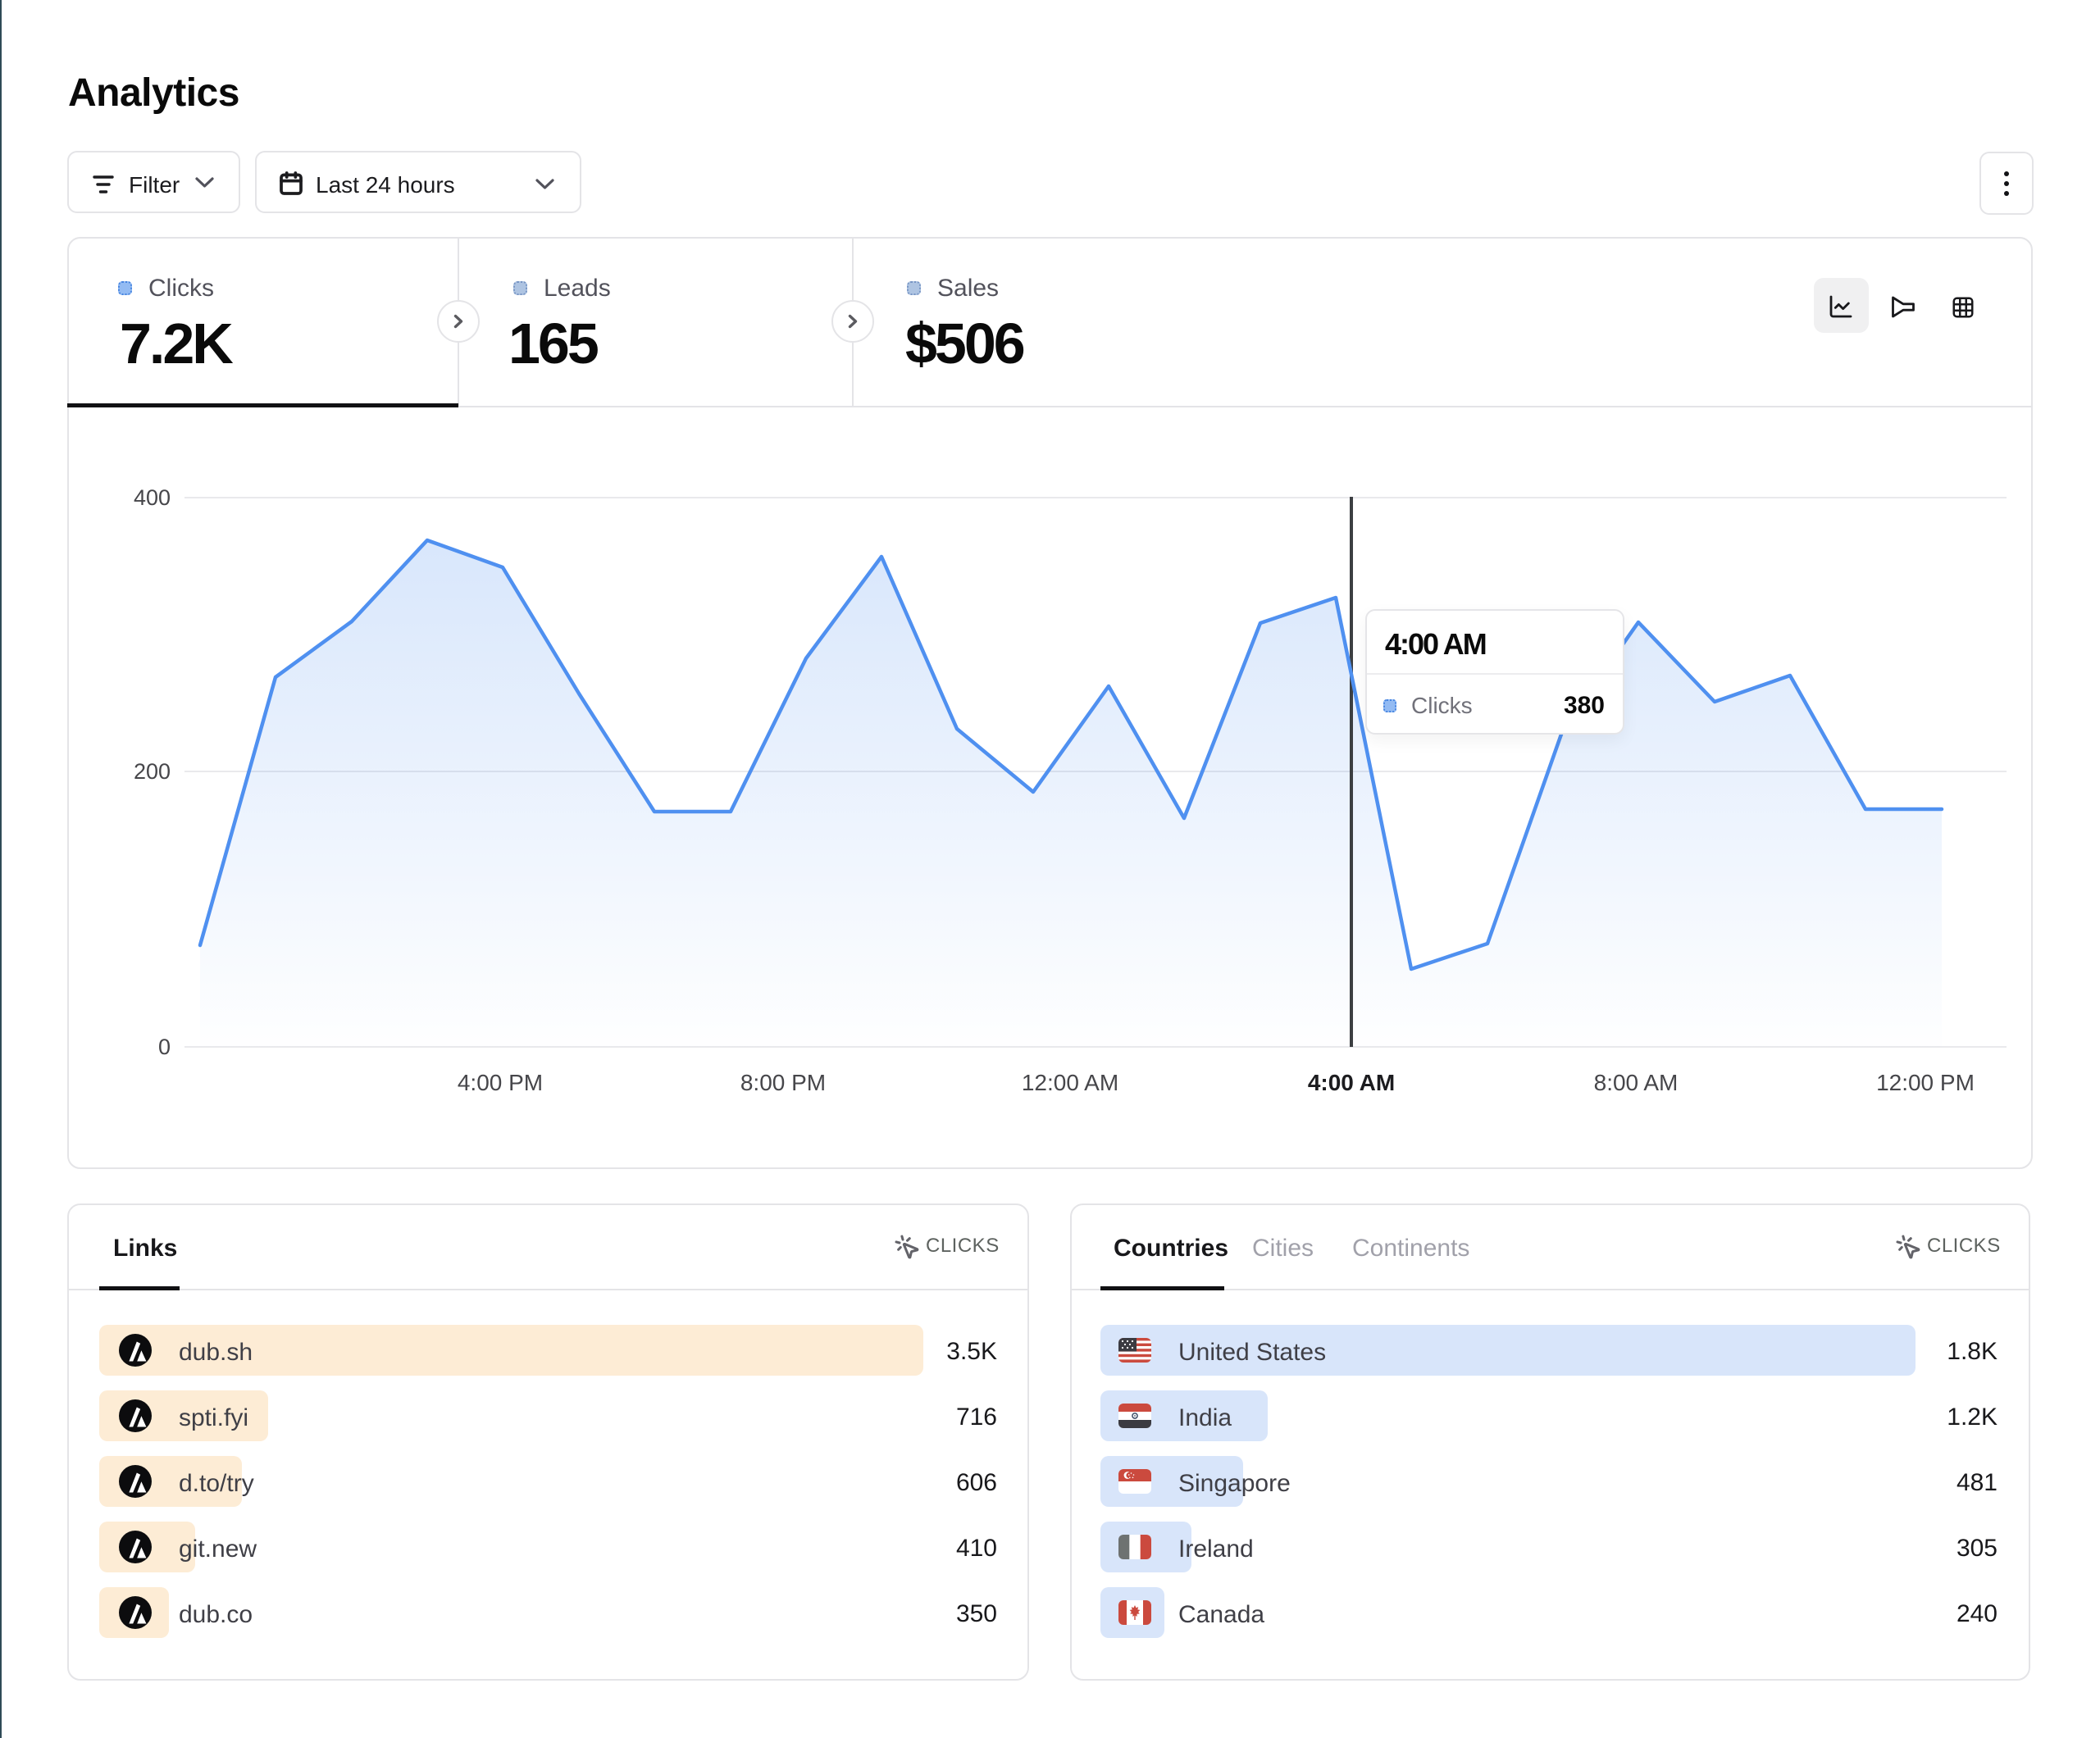 The image size is (2100, 1738). I want to click on svg-text: 8:00 AM, so click(1636, 1082).